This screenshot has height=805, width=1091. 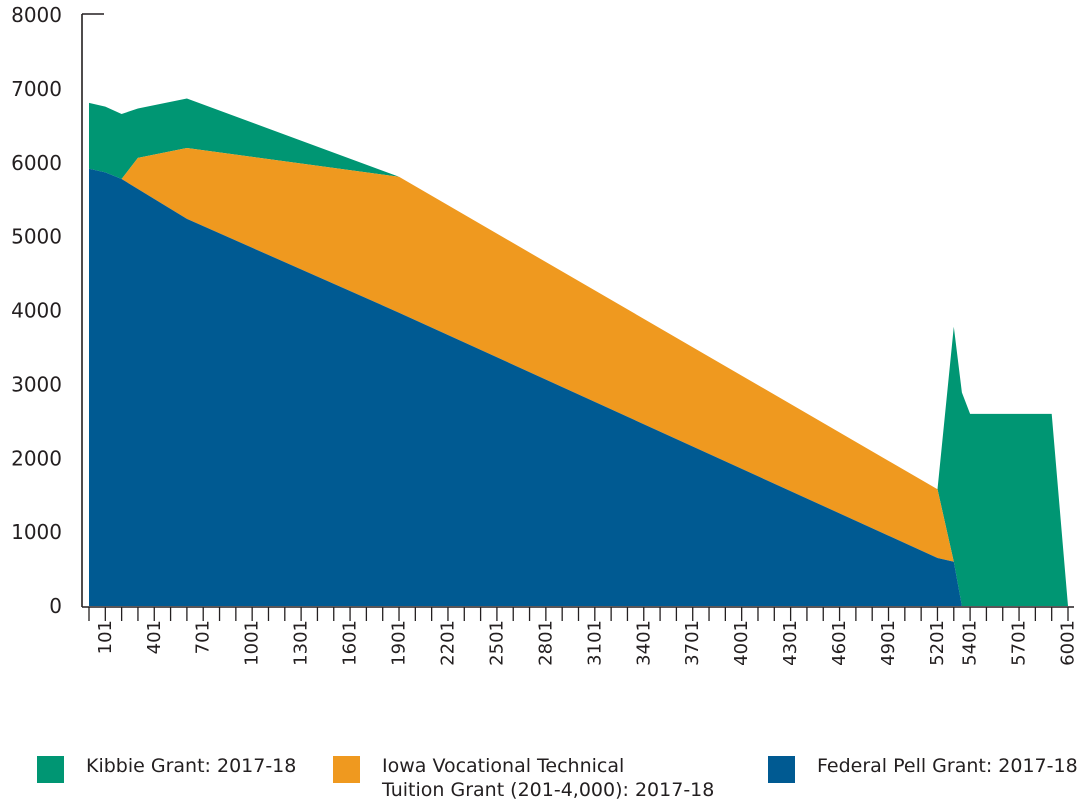 I want to click on x-tick-label: 2201, so click(x=447, y=643).